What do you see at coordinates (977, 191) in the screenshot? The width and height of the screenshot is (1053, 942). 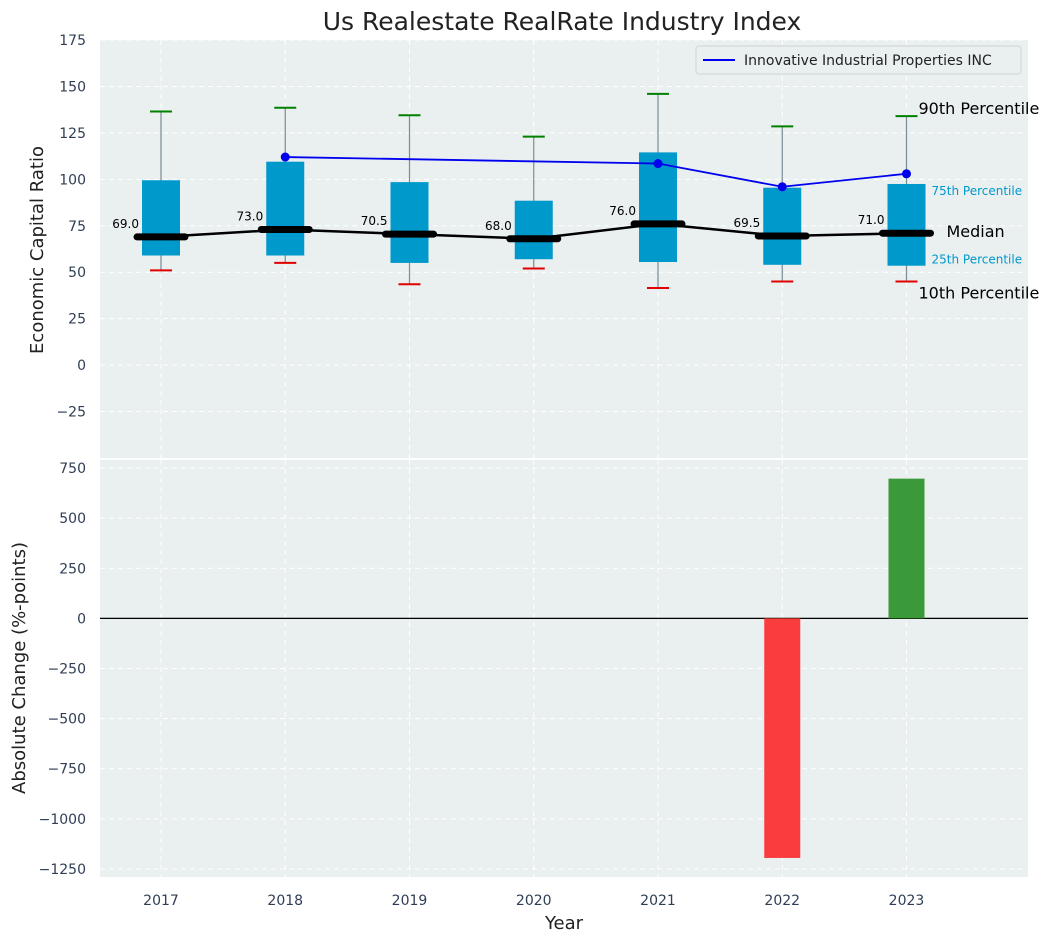 I see `p75-annotation: 75th Percentile` at bounding box center [977, 191].